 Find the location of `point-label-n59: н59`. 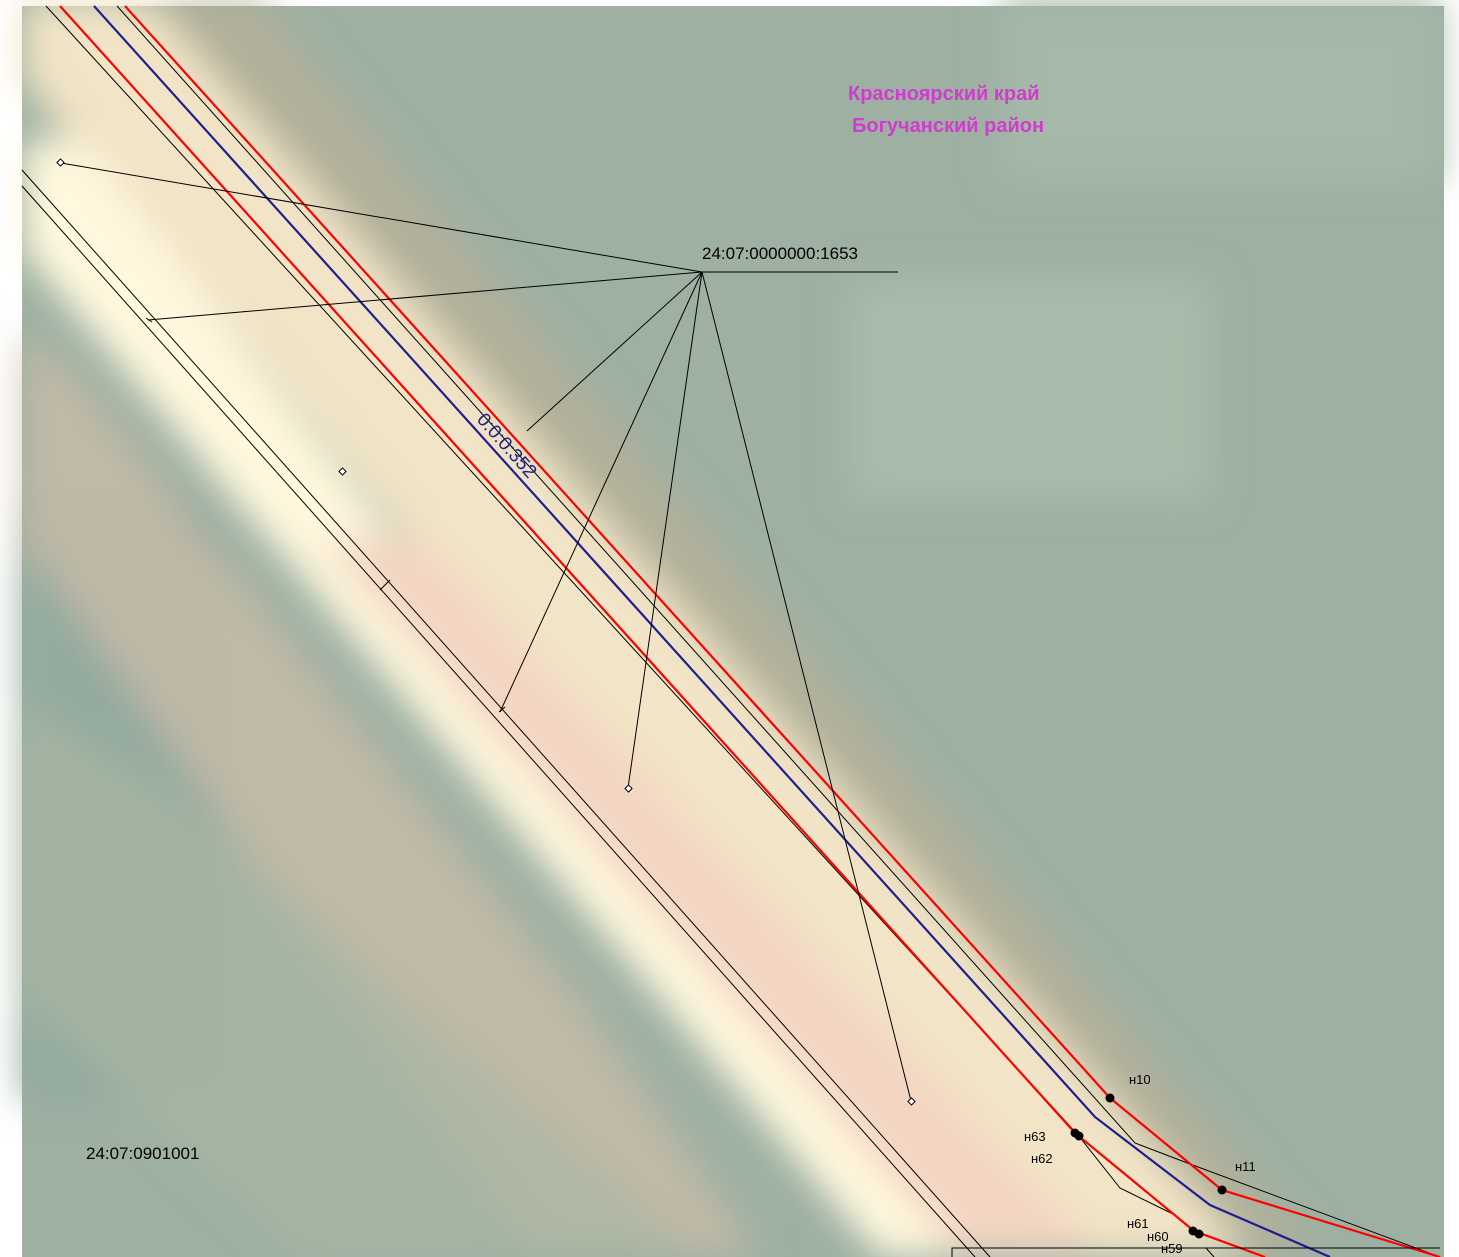

point-label-n59: н59 is located at coordinates (1172, 1248).